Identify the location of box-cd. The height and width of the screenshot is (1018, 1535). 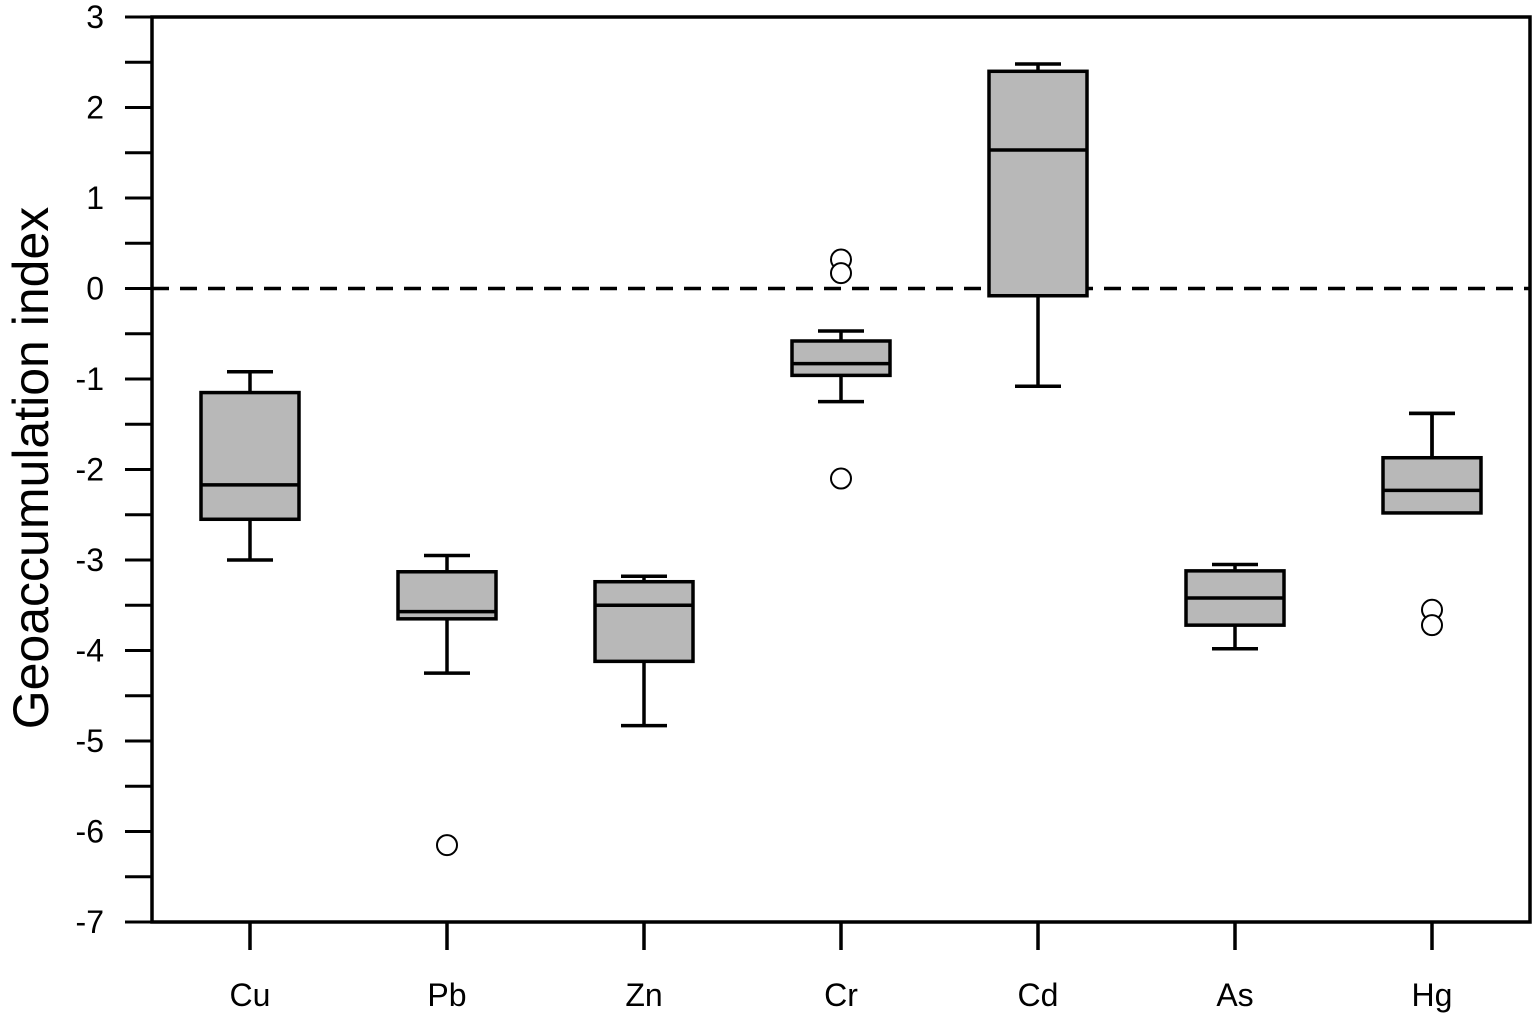
(1038, 225).